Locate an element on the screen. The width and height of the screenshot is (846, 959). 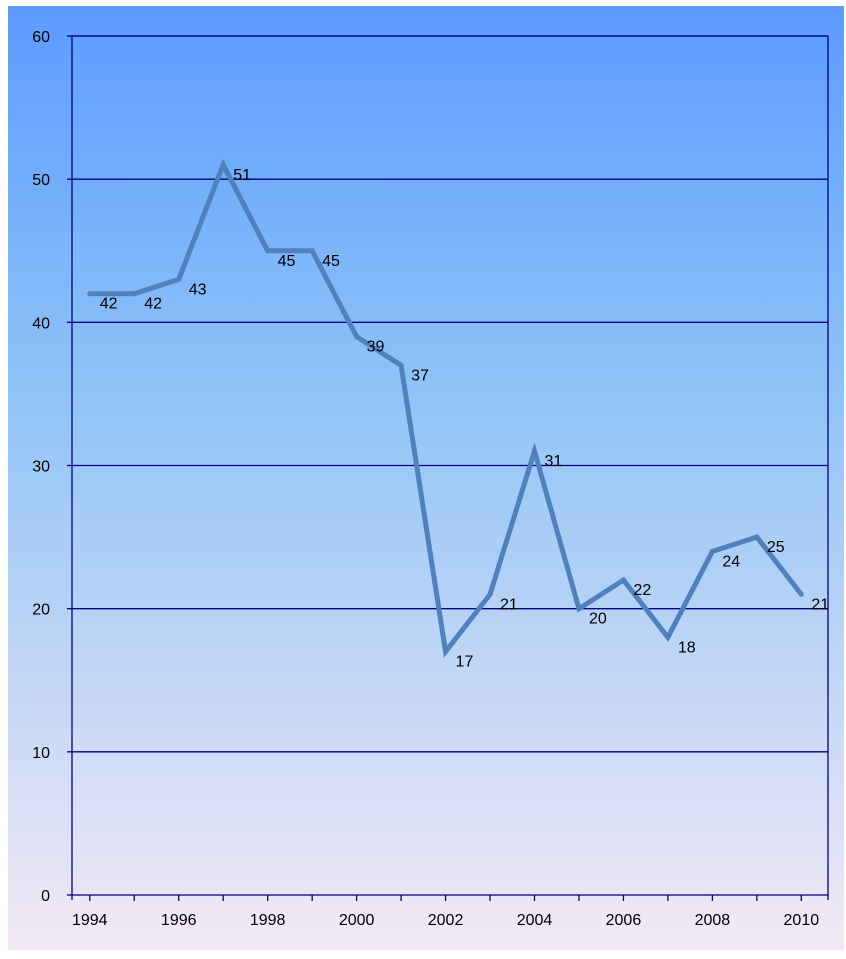
x-tick-label: 1996 is located at coordinates (179, 920).